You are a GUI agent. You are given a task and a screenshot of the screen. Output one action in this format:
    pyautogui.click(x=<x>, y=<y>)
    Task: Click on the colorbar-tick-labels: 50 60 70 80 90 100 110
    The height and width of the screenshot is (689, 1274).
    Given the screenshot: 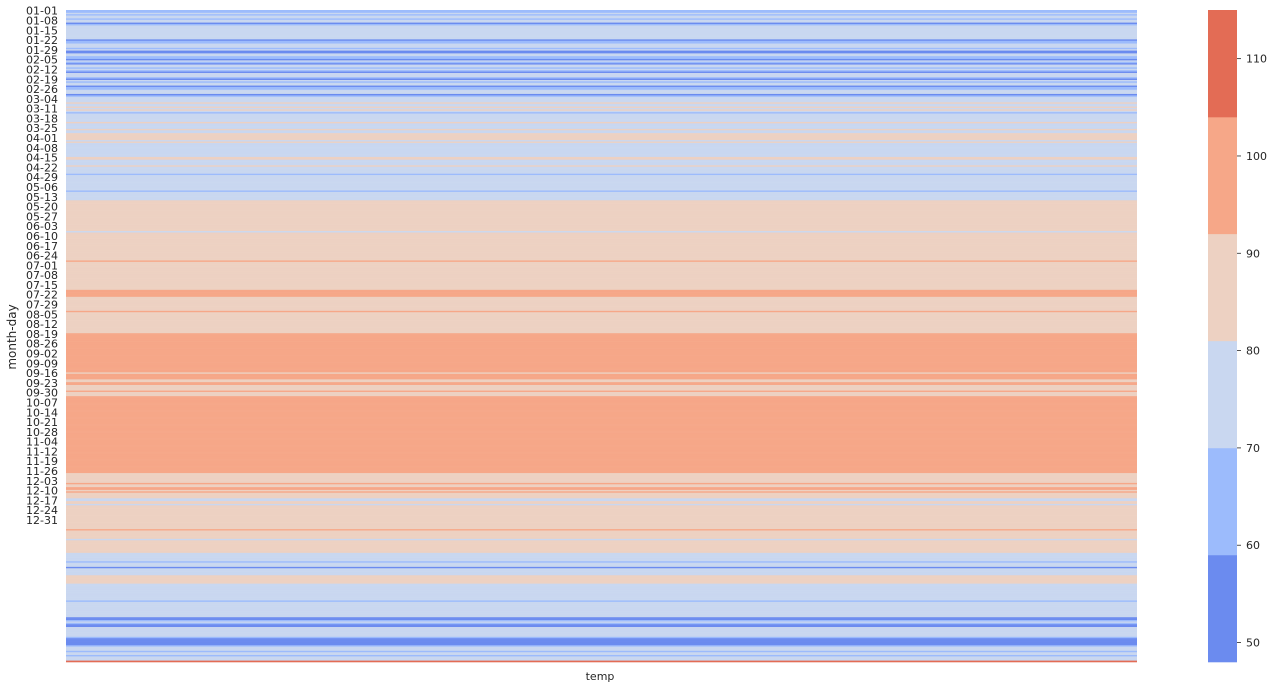 What is the action you would take?
    pyautogui.click(x=1252, y=351)
    